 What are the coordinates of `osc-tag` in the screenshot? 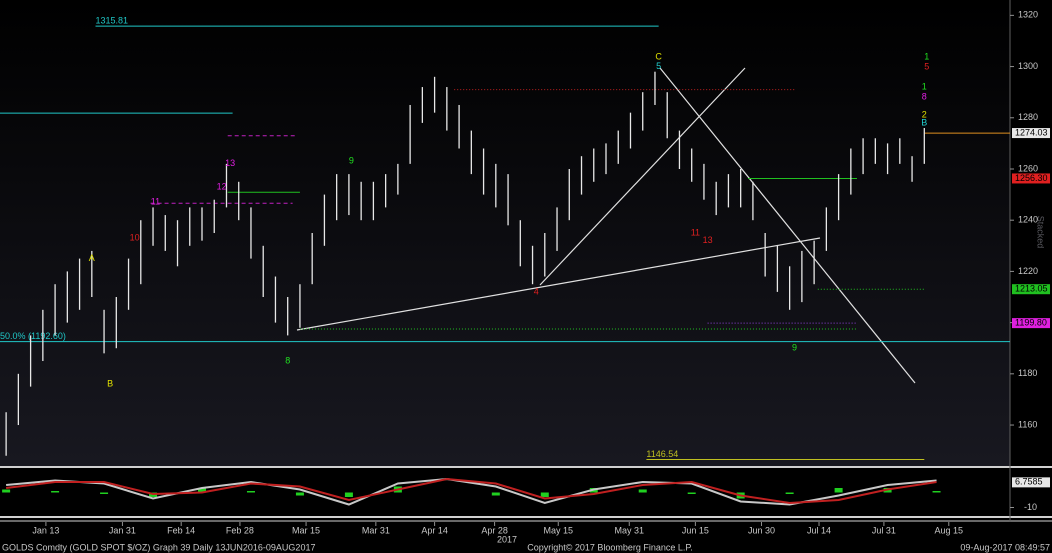 It's located at (1031, 482).